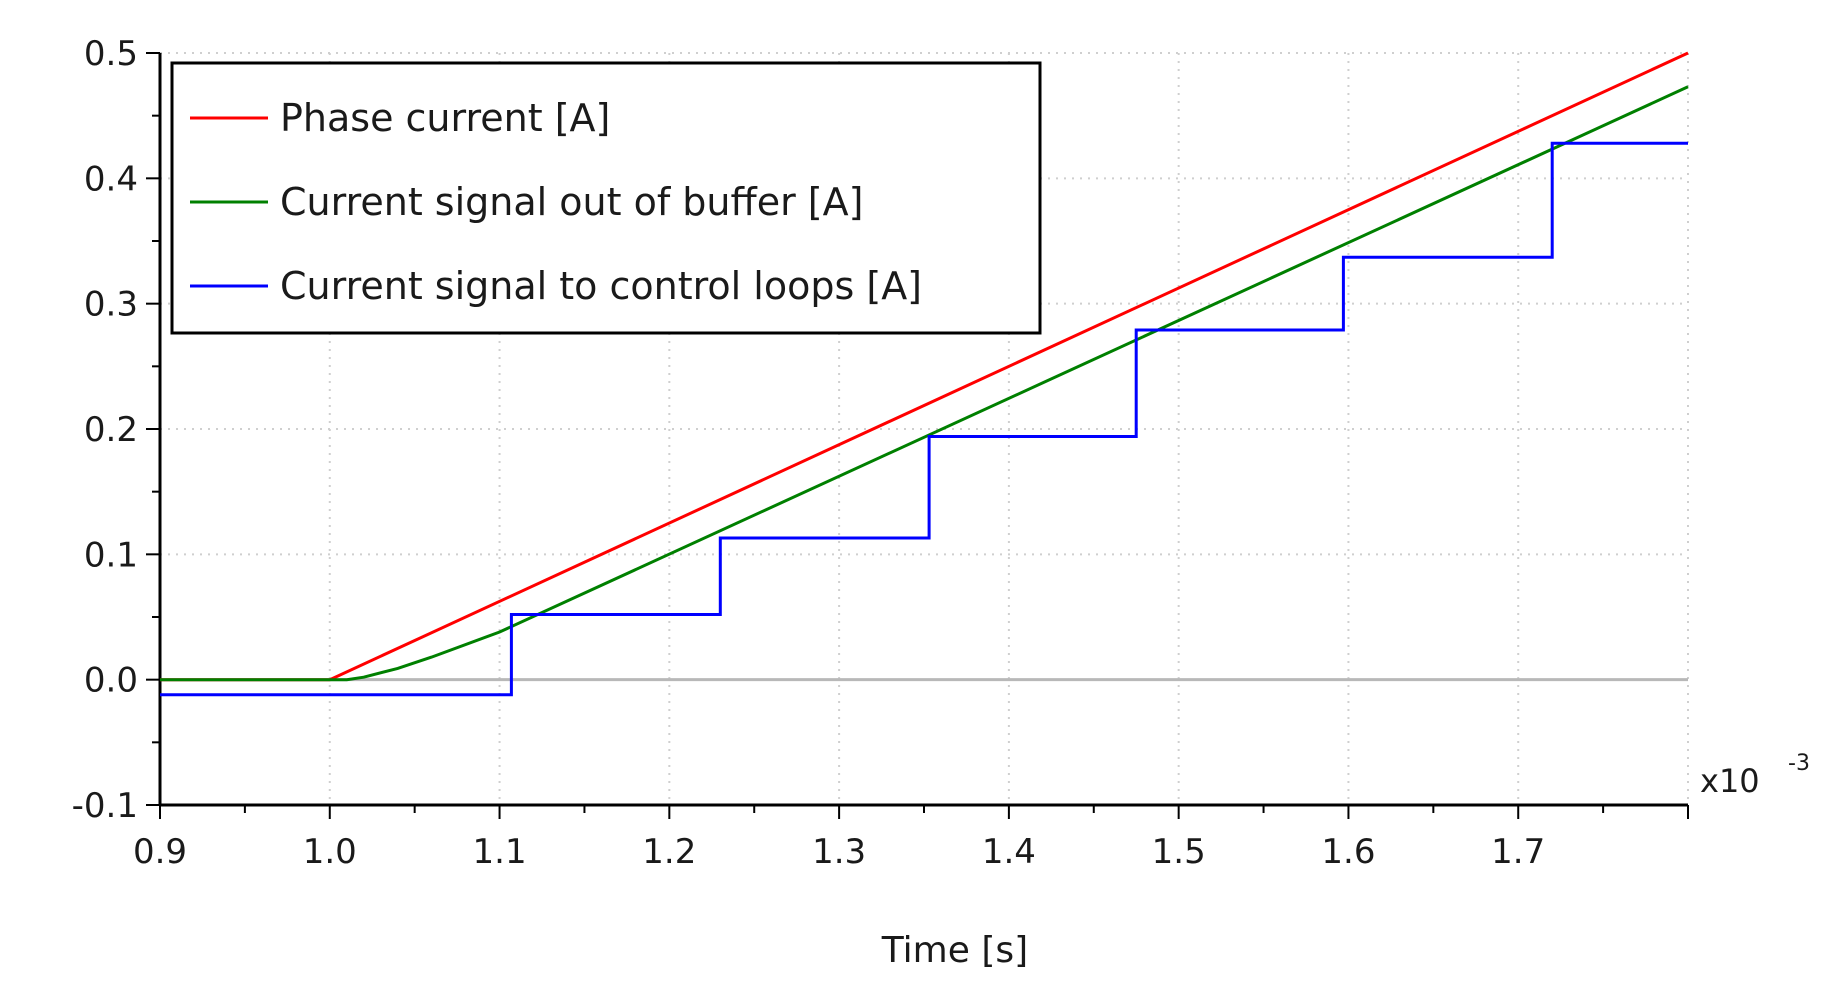  Describe the element at coordinates (601, 286) in the screenshot. I see `legend-label: Current signal to control loops [A]` at that location.